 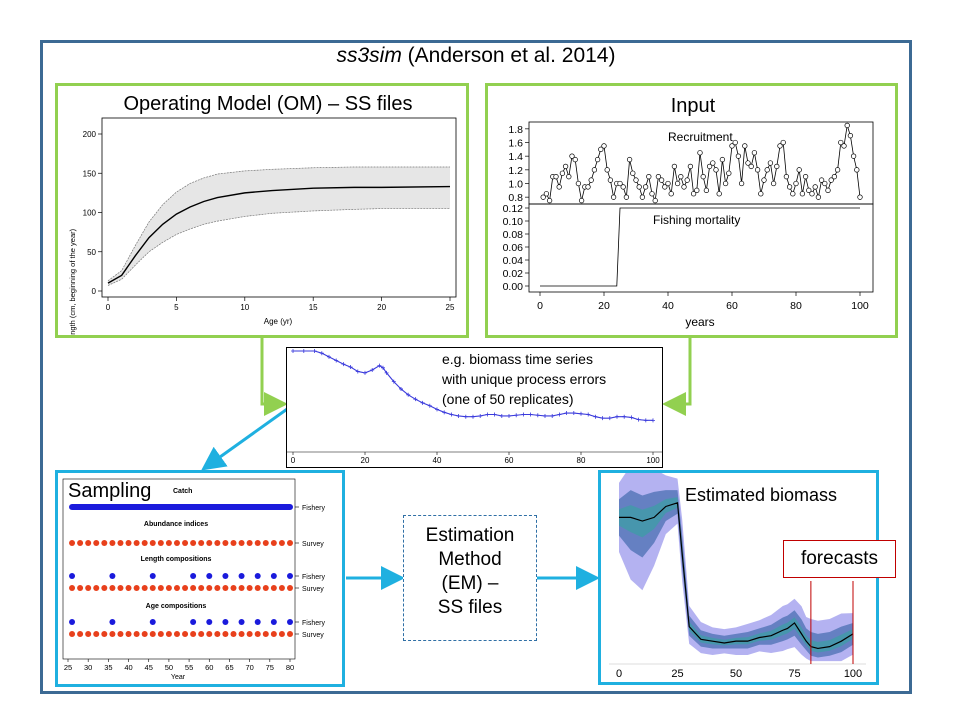 I want to click on caption-line-3: (one of 50 replicates), so click(x=508, y=399).